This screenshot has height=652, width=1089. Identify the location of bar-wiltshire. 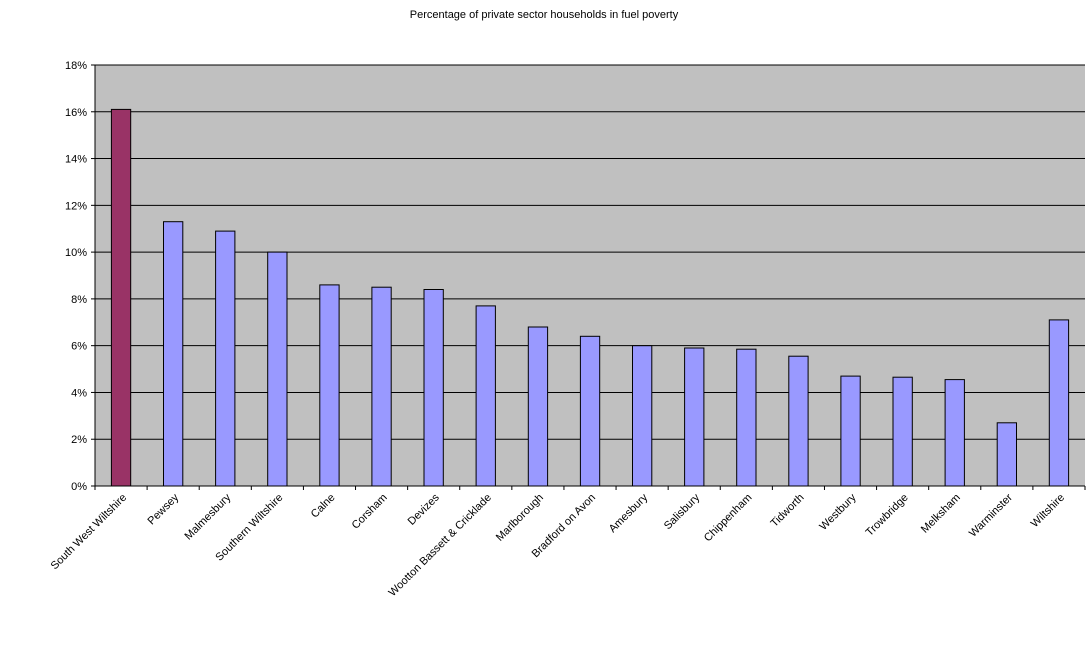
(1059, 403).